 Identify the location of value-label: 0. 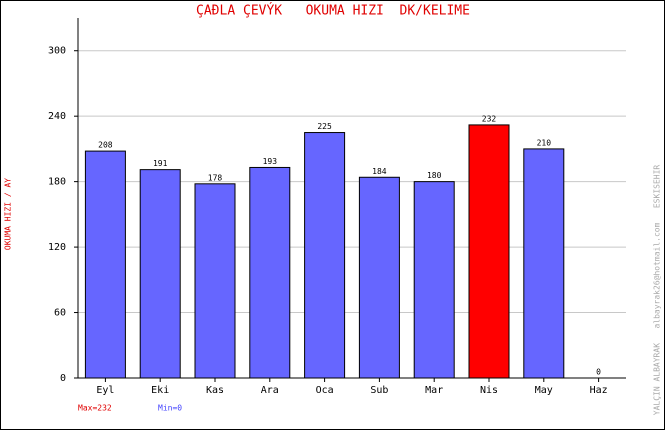
(598, 372).